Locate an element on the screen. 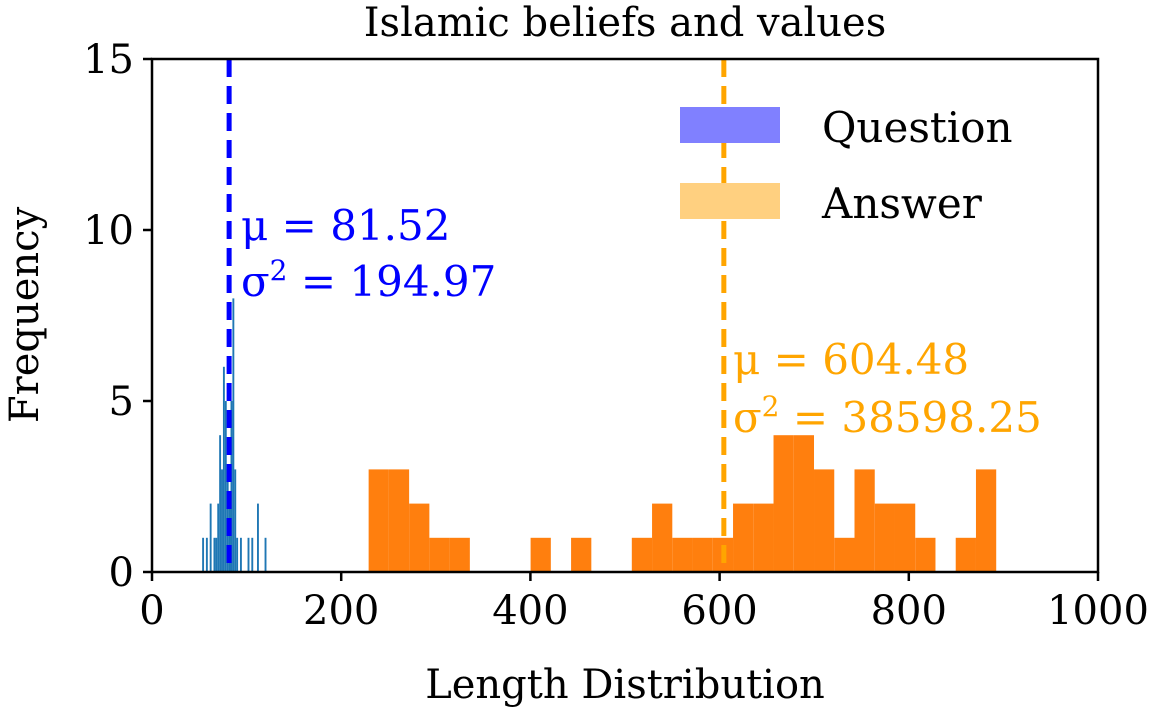 The image size is (1162, 711). x-axis-label: Length Distribution is located at coordinates (625, 685).